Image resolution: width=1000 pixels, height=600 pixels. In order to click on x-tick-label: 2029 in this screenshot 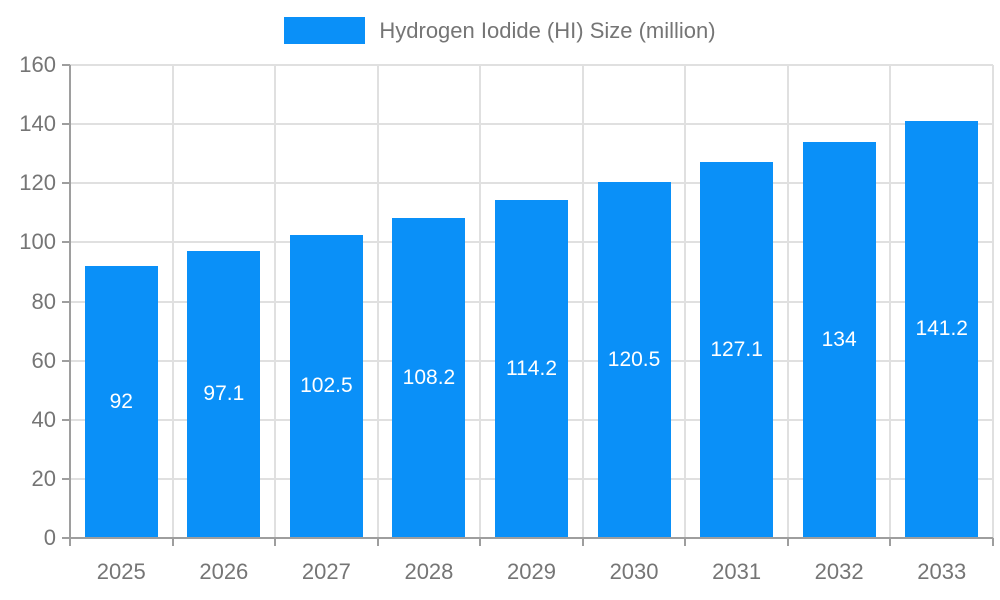, I will do `click(531, 571)`.